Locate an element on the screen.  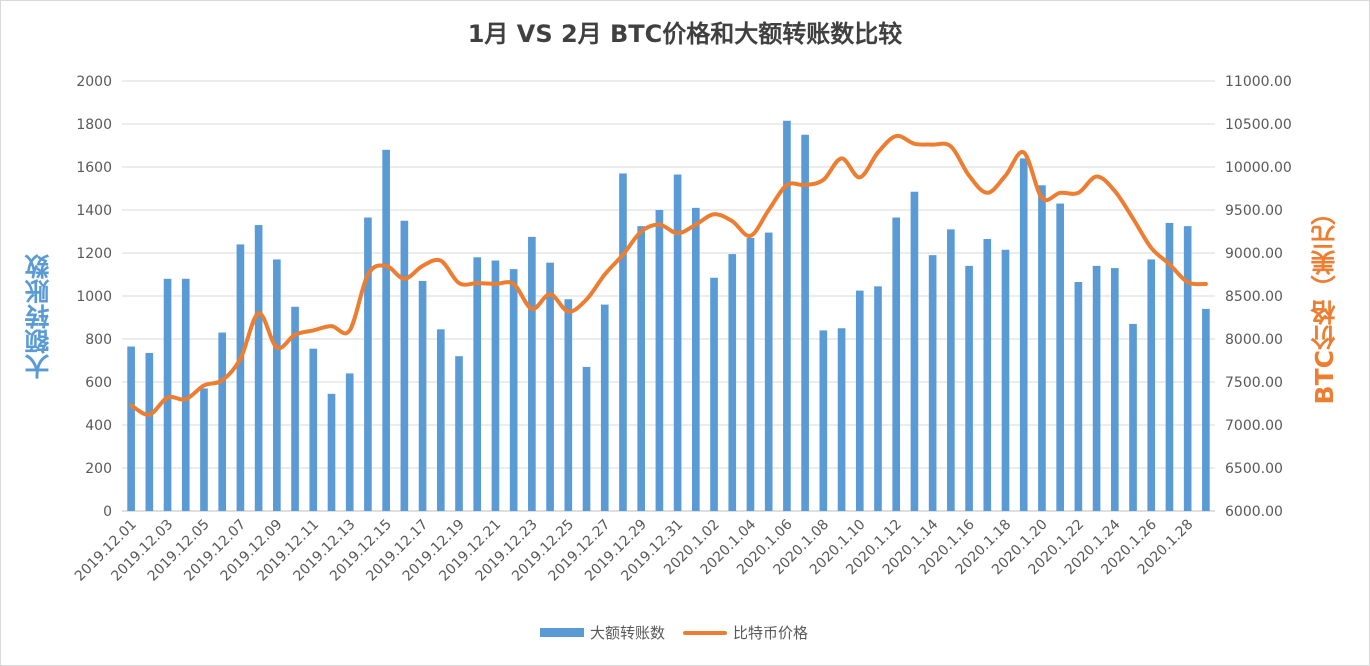
y-tick-label: 1400 is located at coordinates (94, 211).